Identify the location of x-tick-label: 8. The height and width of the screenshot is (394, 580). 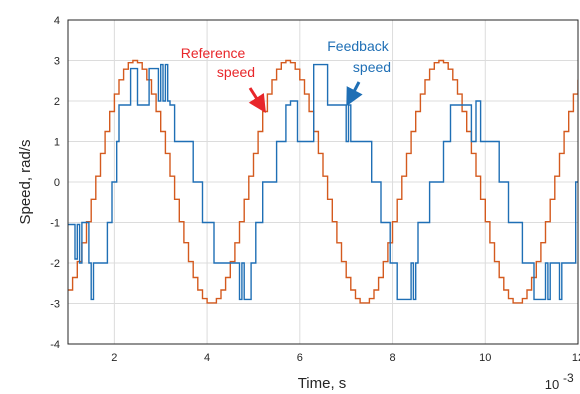
(392, 358).